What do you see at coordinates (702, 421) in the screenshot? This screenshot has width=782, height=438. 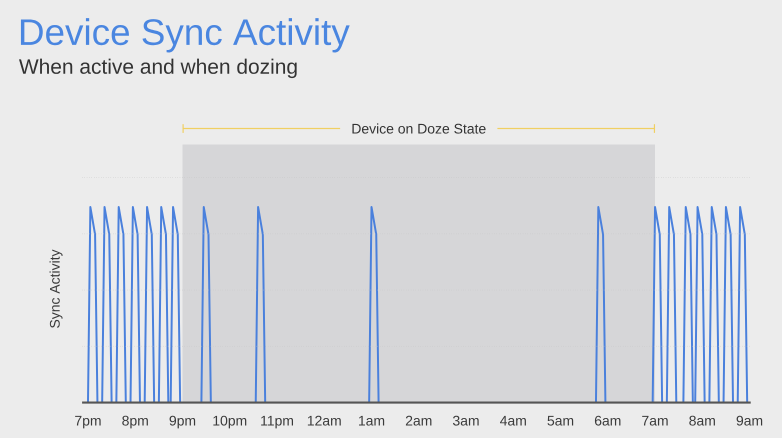 I see `x-tick-label: 8am` at bounding box center [702, 421].